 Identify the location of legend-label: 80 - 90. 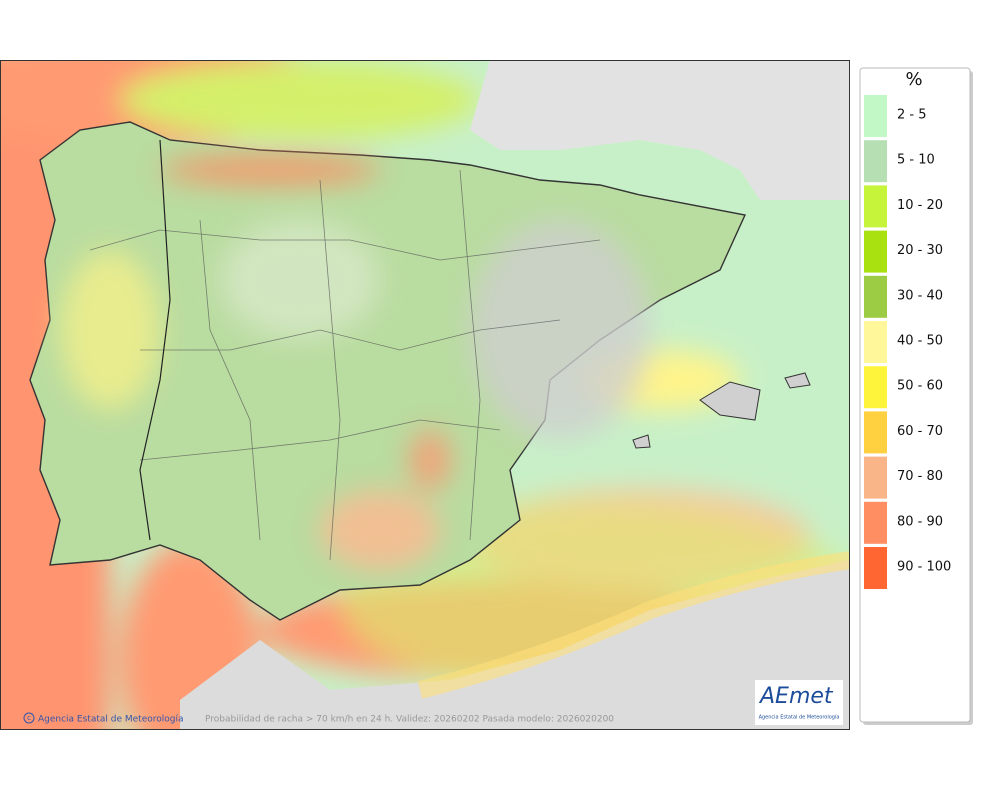
(920, 521).